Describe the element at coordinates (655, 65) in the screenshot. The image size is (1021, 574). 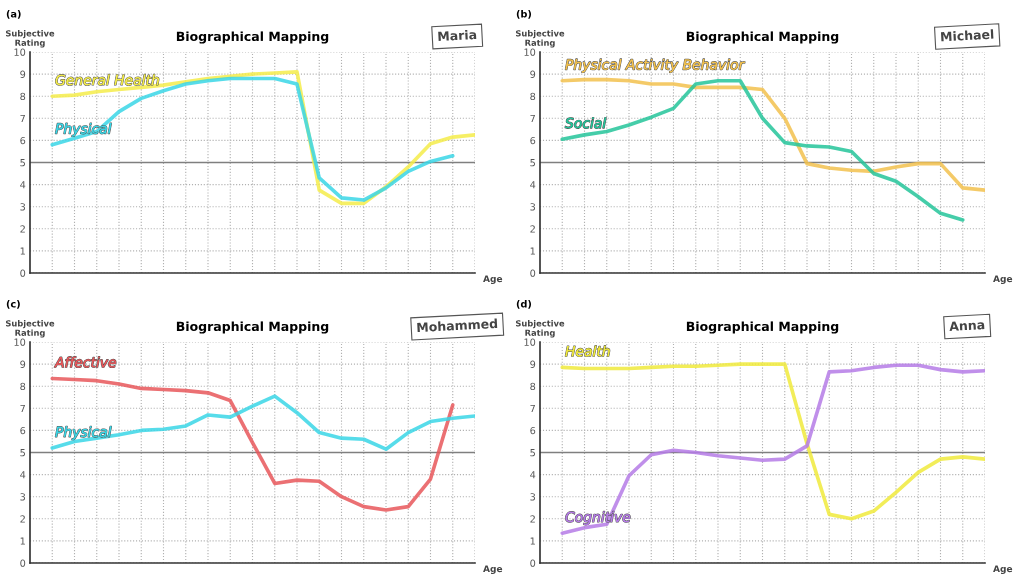
I see `series-label: Physical Activity Behavior` at that location.